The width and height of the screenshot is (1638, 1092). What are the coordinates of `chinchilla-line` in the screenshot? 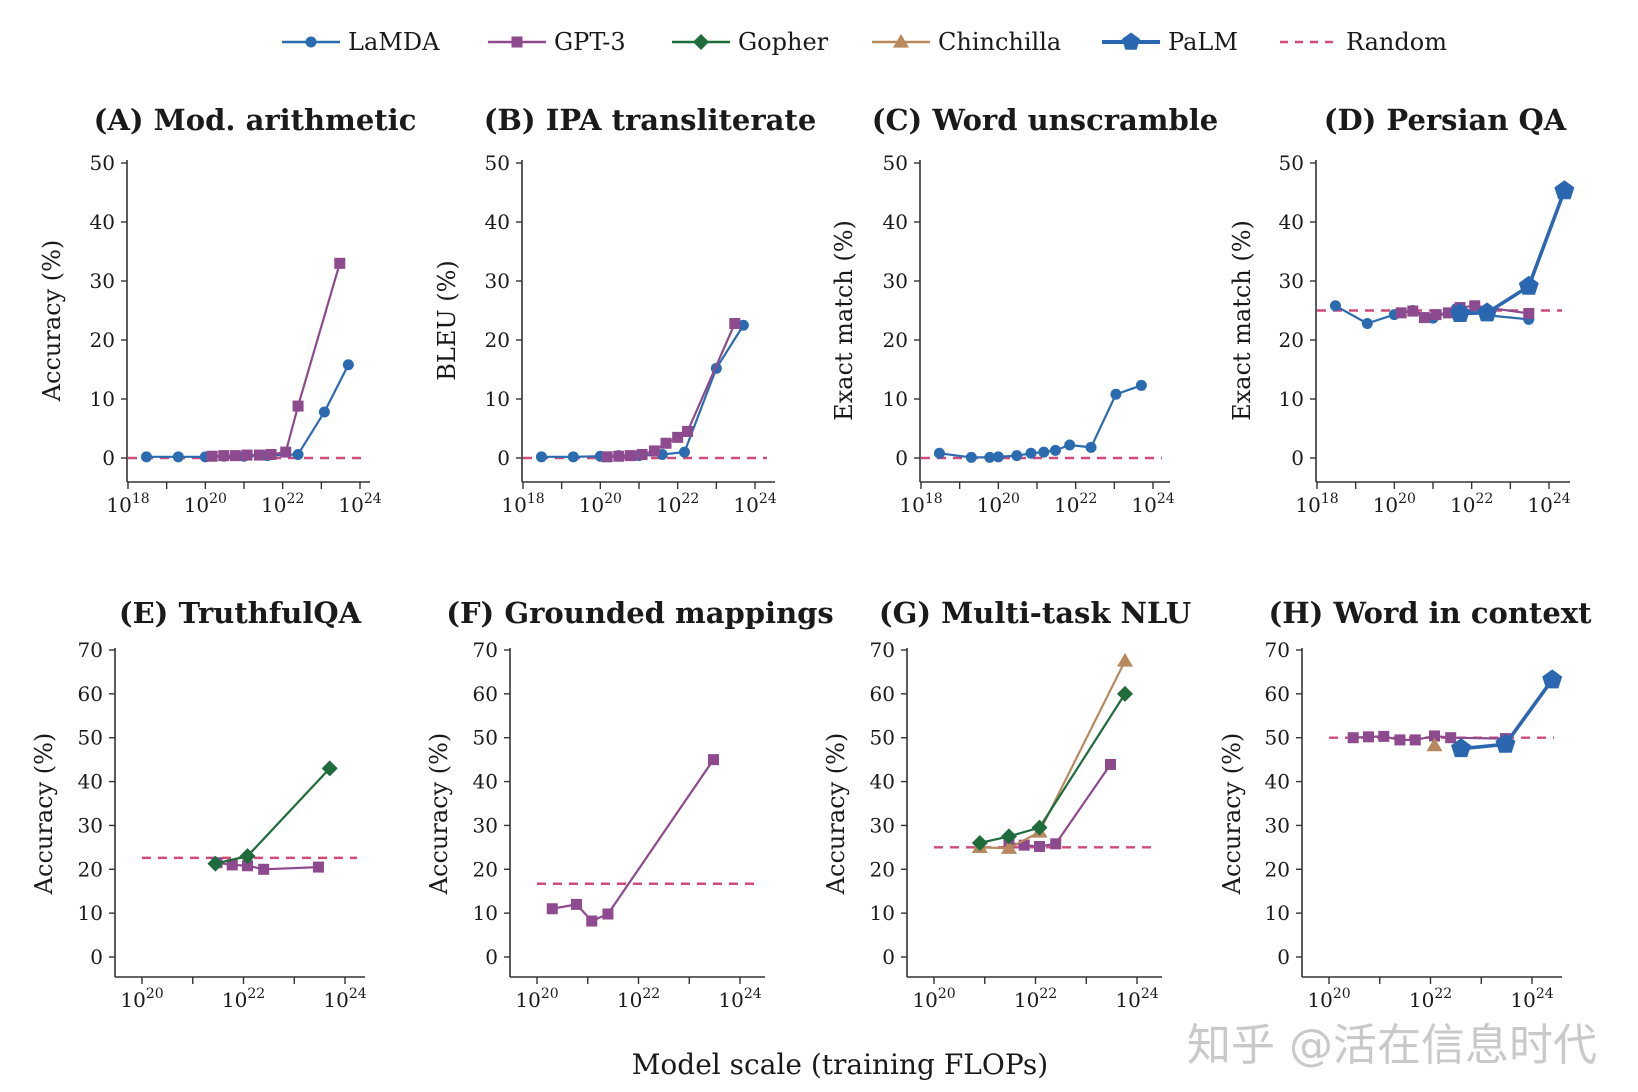 It's located at (1052, 755).